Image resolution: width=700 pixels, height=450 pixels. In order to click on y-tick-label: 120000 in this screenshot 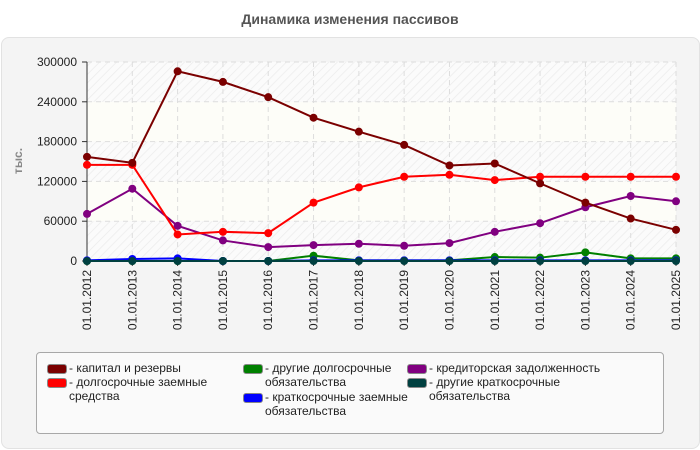, I will do `click(57, 181)`.